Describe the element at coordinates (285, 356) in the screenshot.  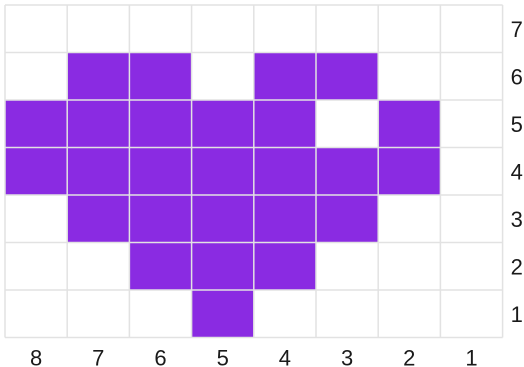
I see `column-label-4: 4` at that location.